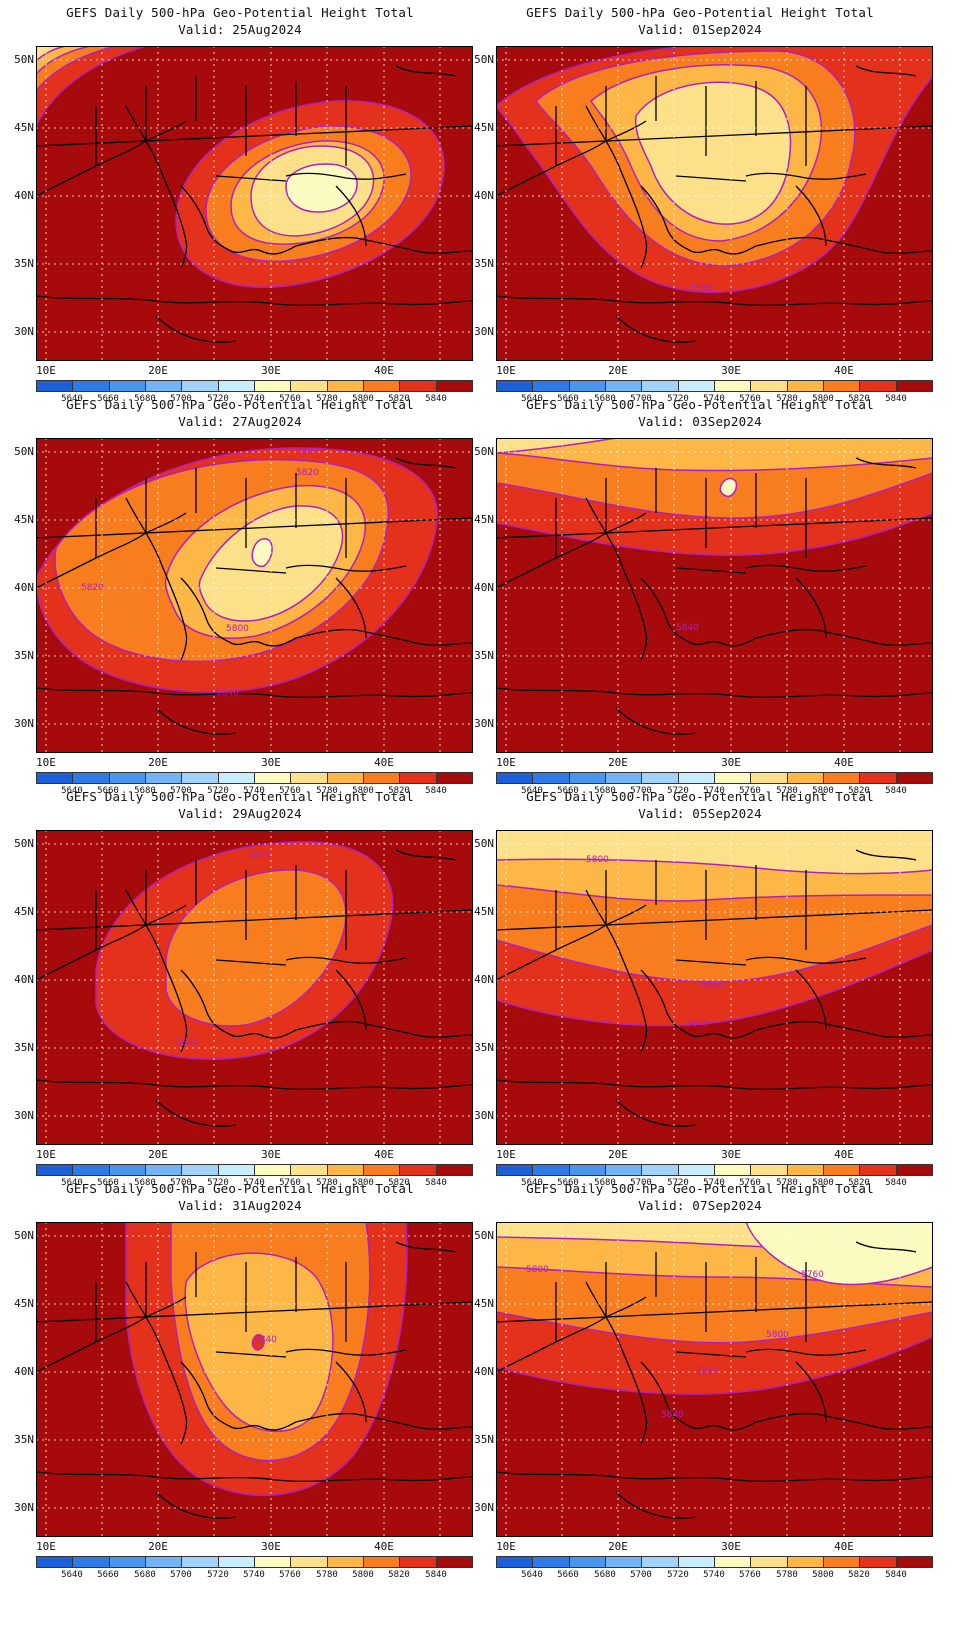 This screenshot has height=1640, width=964. What do you see at coordinates (714, 595) in the screenshot?
I see `map-frame: 5840` at bounding box center [714, 595].